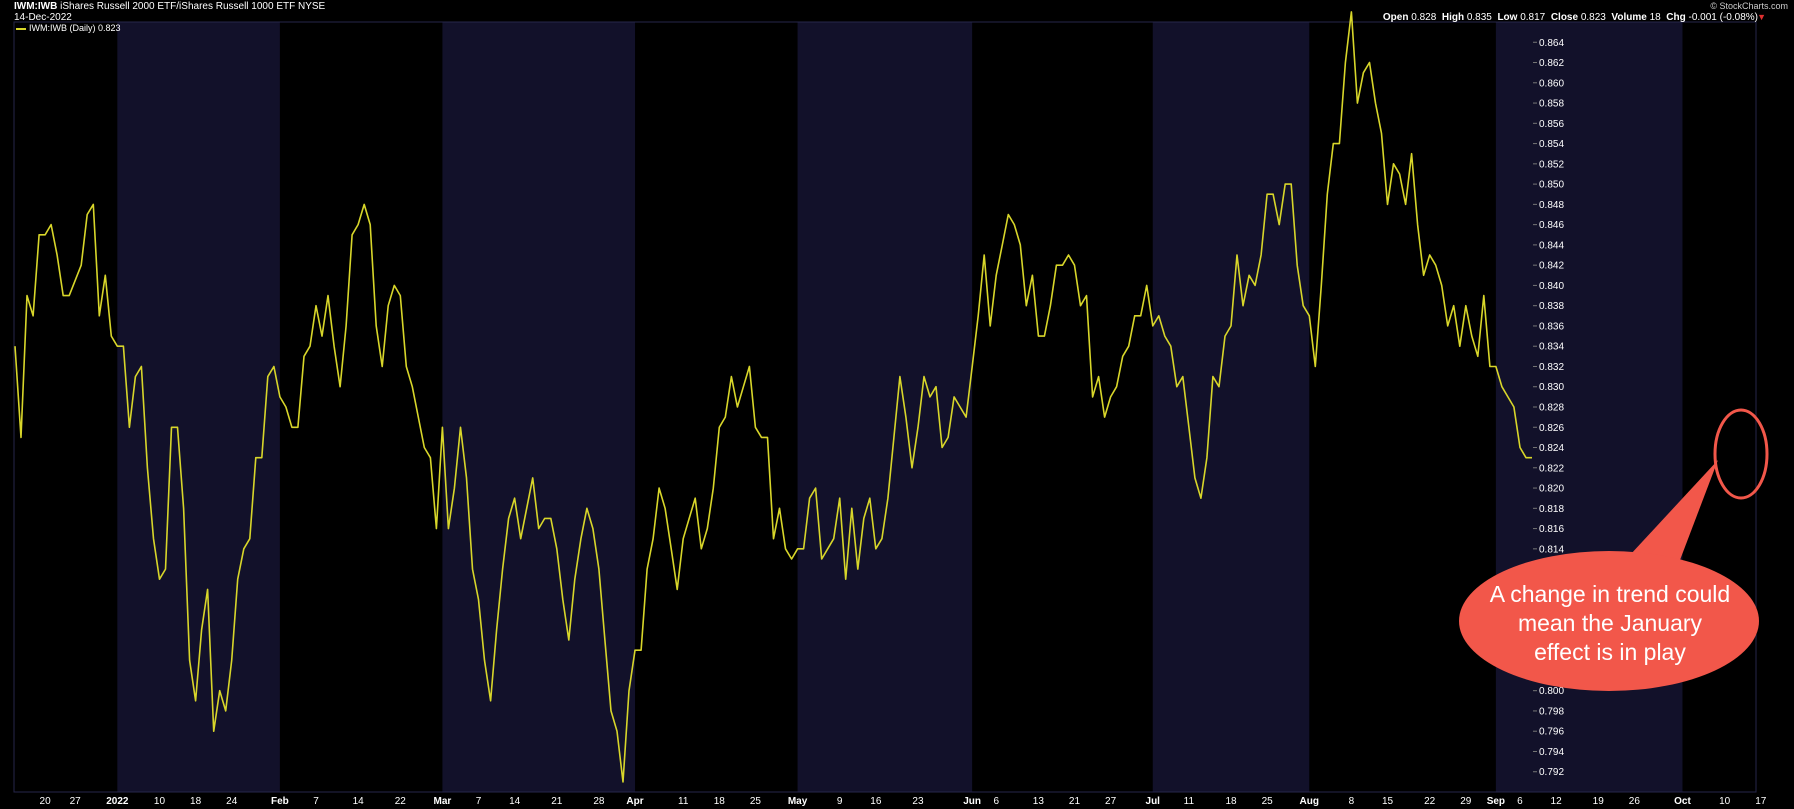  Describe the element at coordinates (1557, 801) in the screenshot. I see `x-tick-label: 12` at that location.